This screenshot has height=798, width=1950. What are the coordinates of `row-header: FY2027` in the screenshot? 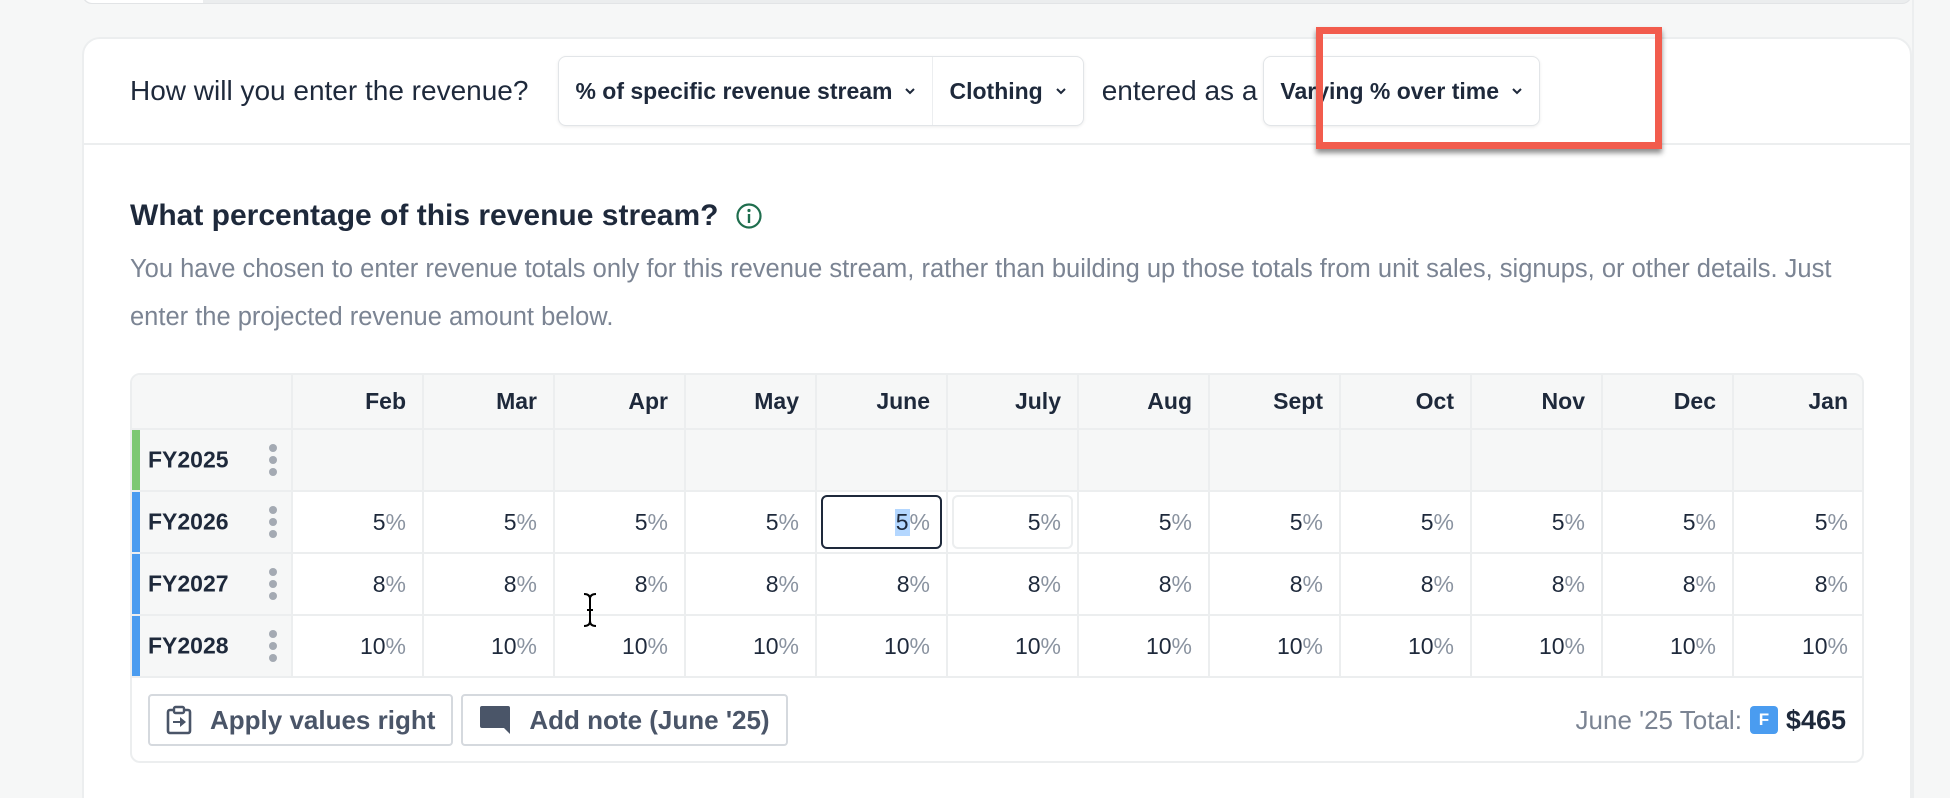 It's located at (212, 584).